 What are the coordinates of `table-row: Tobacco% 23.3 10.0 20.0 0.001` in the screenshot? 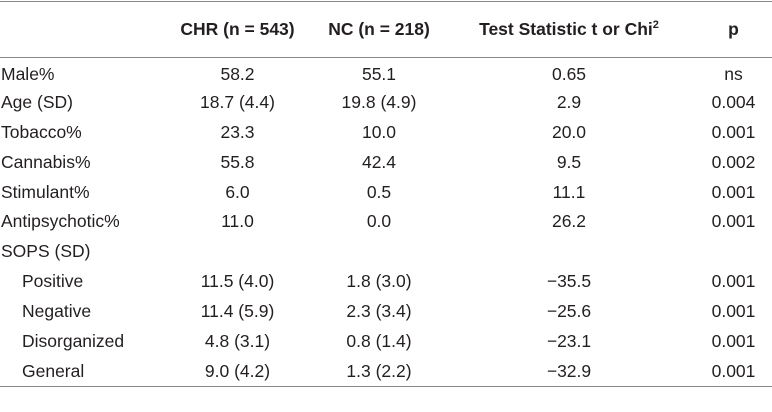 It's located at (386, 132).